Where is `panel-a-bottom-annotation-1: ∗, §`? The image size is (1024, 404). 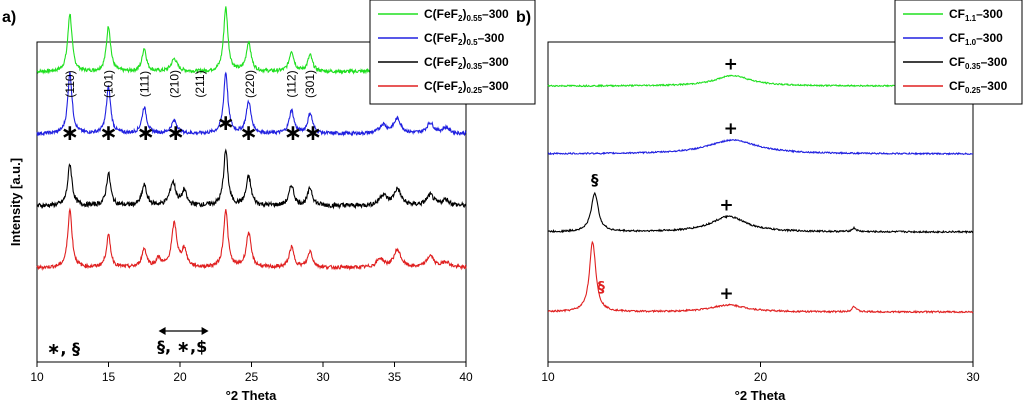 panel-a-bottom-annotation-1: ∗, § is located at coordinates (63, 348).